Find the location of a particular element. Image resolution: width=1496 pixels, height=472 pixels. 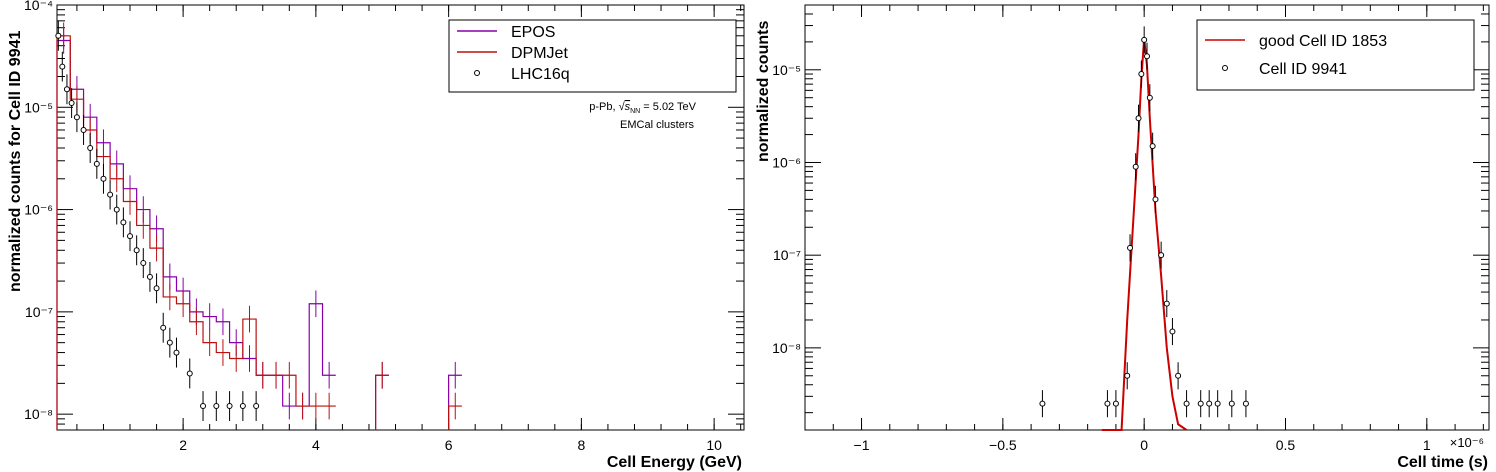

x-tick-label: 0 is located at coordinates (1144, 445).